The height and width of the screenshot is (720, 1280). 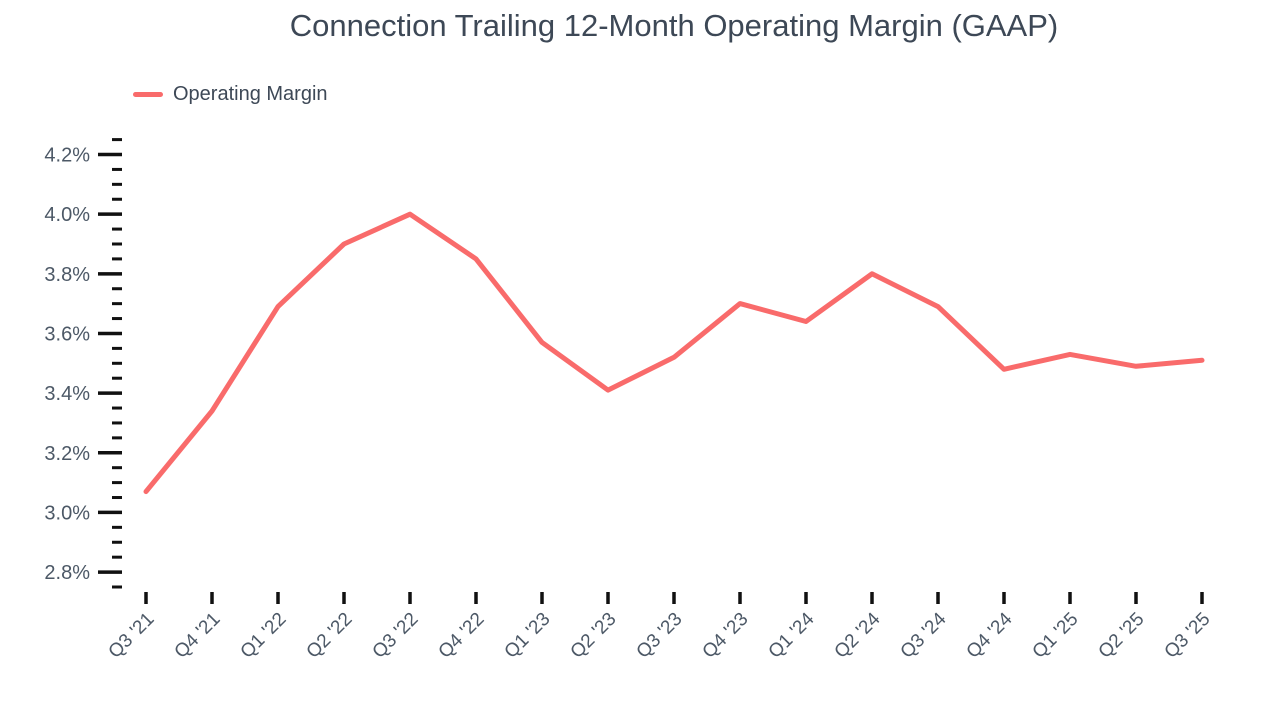 I want to click on y-axis-tick-label: 4.0%, so click(x=67, y=215).